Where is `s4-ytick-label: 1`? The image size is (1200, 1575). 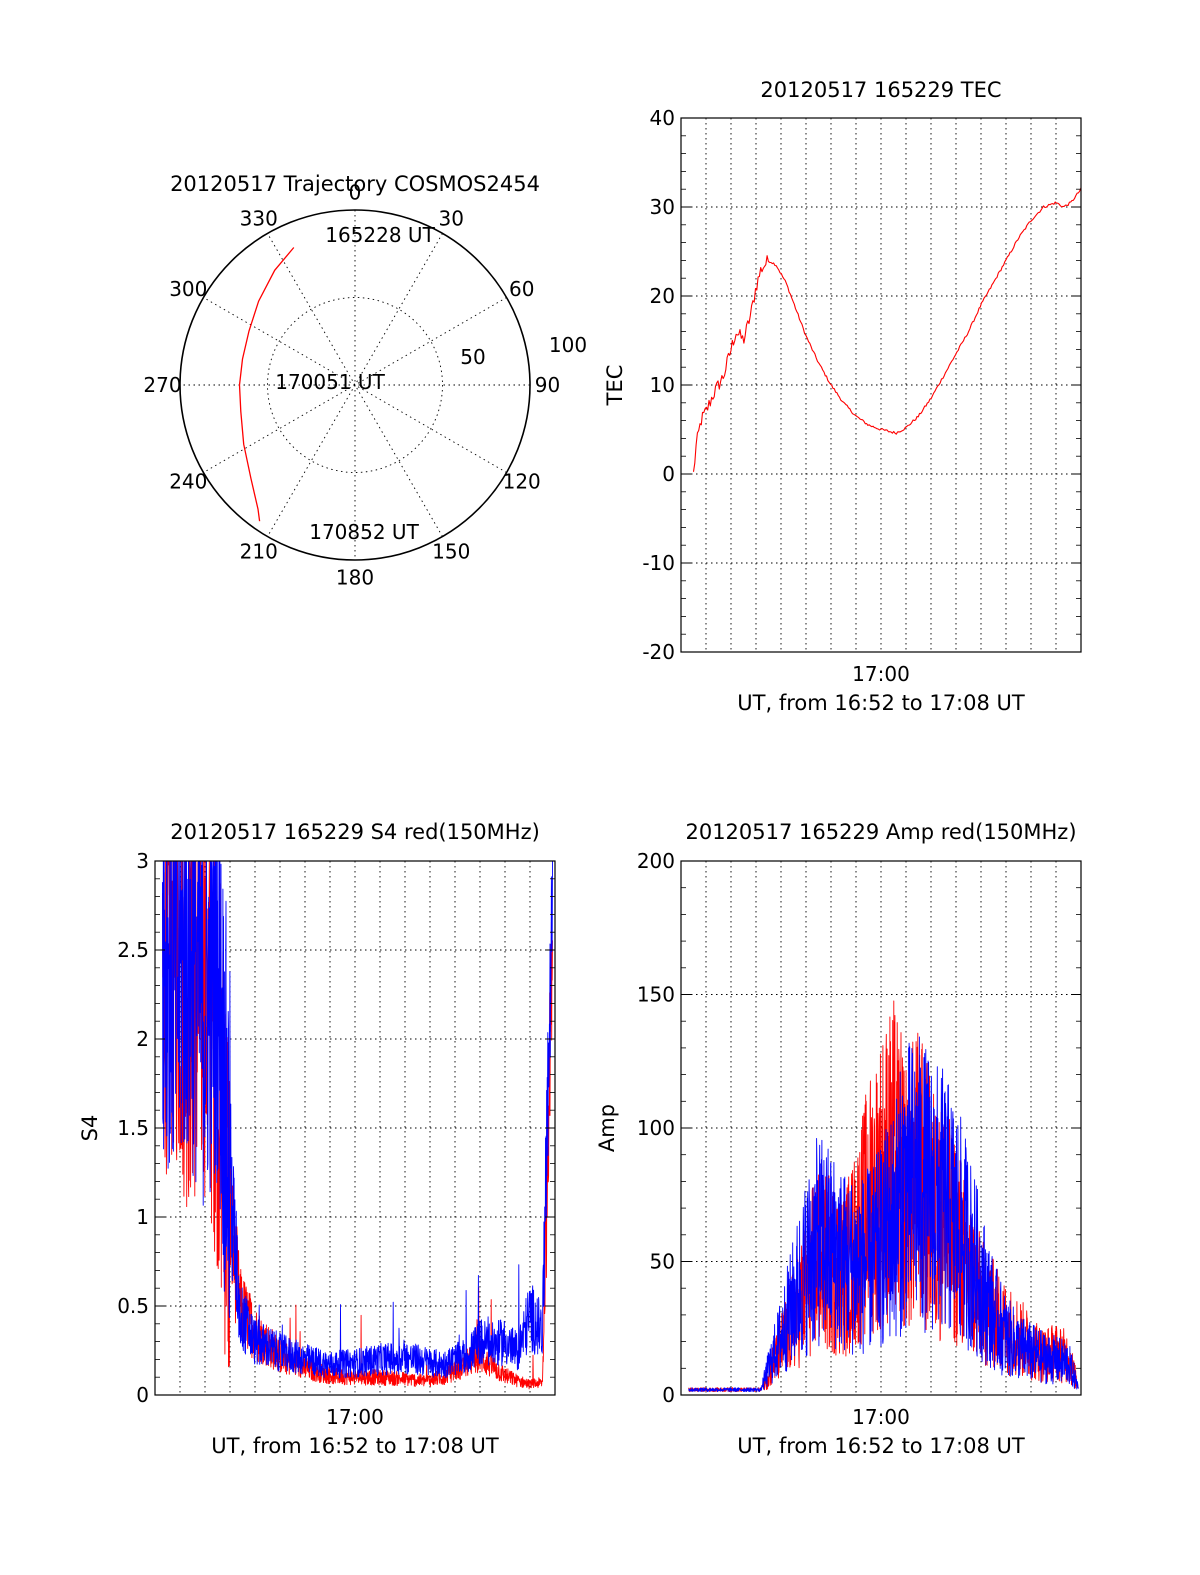 s4-ytick-label: 1 is located at coordinates (142, 1217).